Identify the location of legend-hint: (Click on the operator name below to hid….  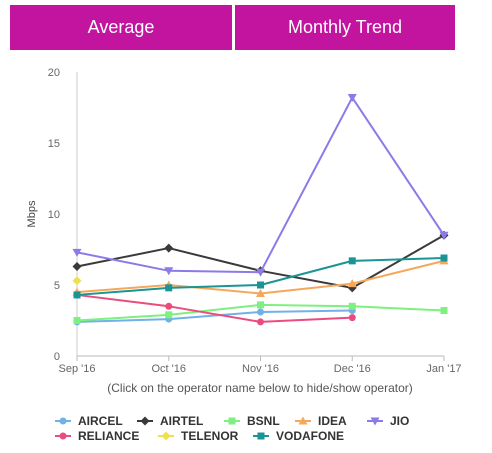
(260, 388).